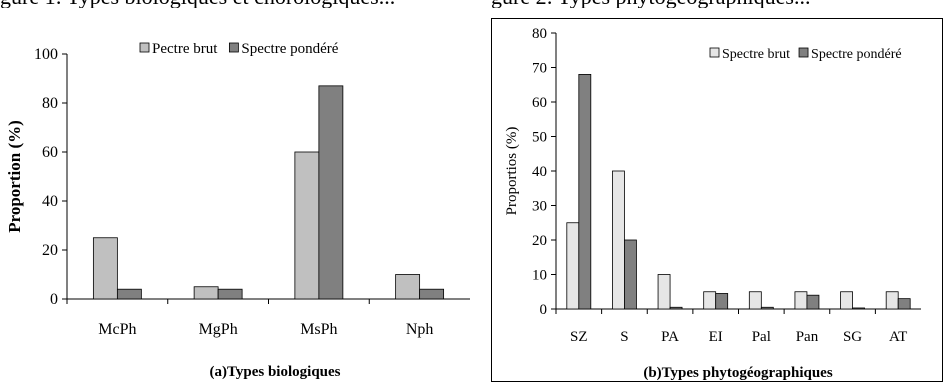  I want to click on legend-label: Spectre brut, so click(756, 54).